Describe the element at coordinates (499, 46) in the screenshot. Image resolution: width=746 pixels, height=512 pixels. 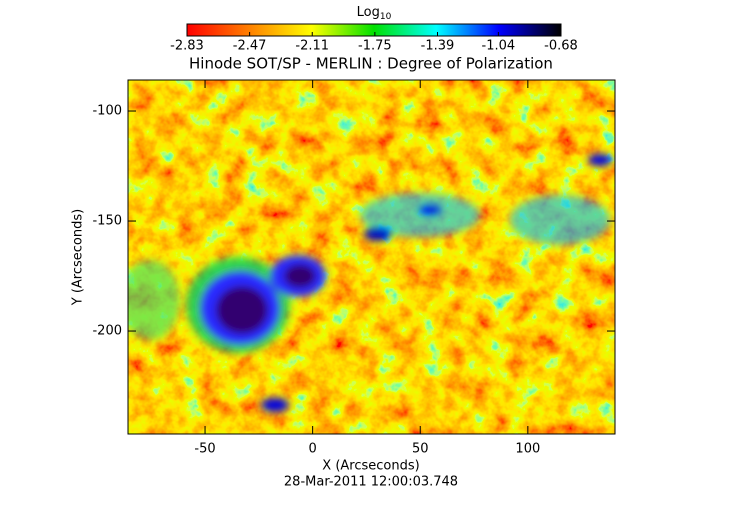
I see `colorbar-tick-label: -1.04` at that location.